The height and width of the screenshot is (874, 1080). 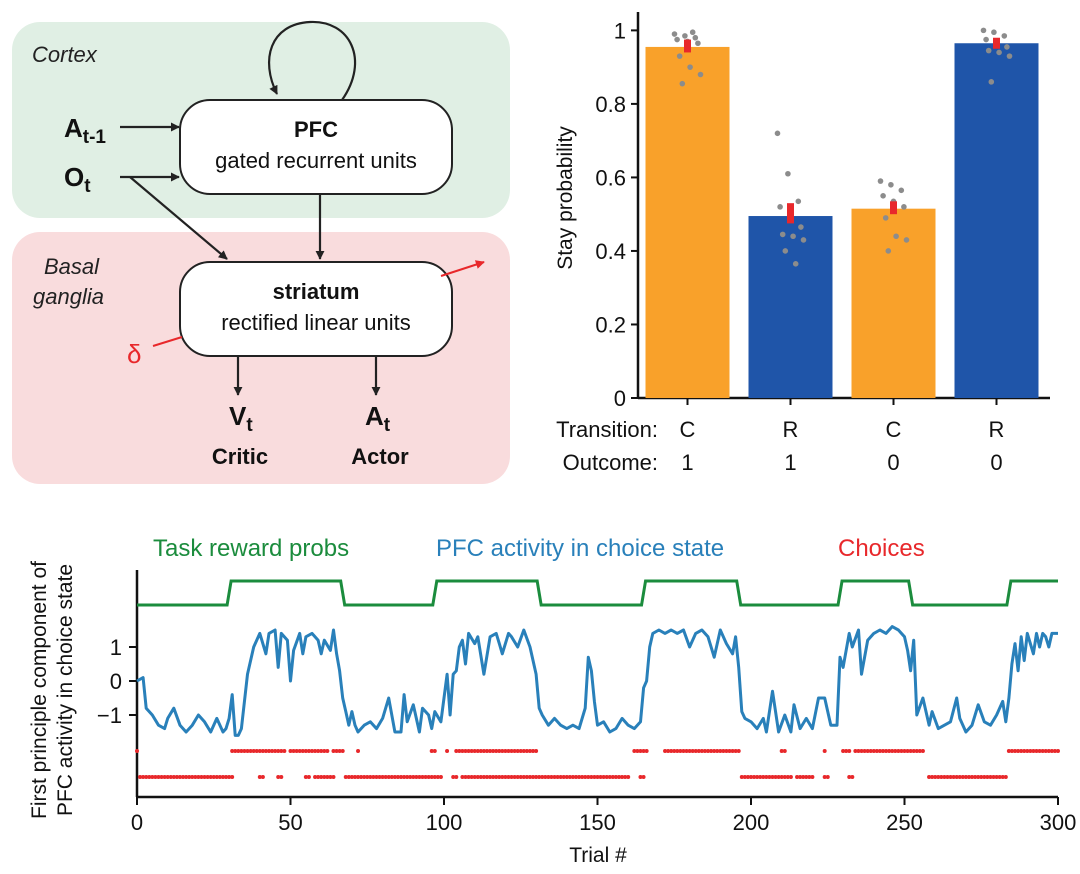 I want to click on pfc-box, so click(x=316, y=147).